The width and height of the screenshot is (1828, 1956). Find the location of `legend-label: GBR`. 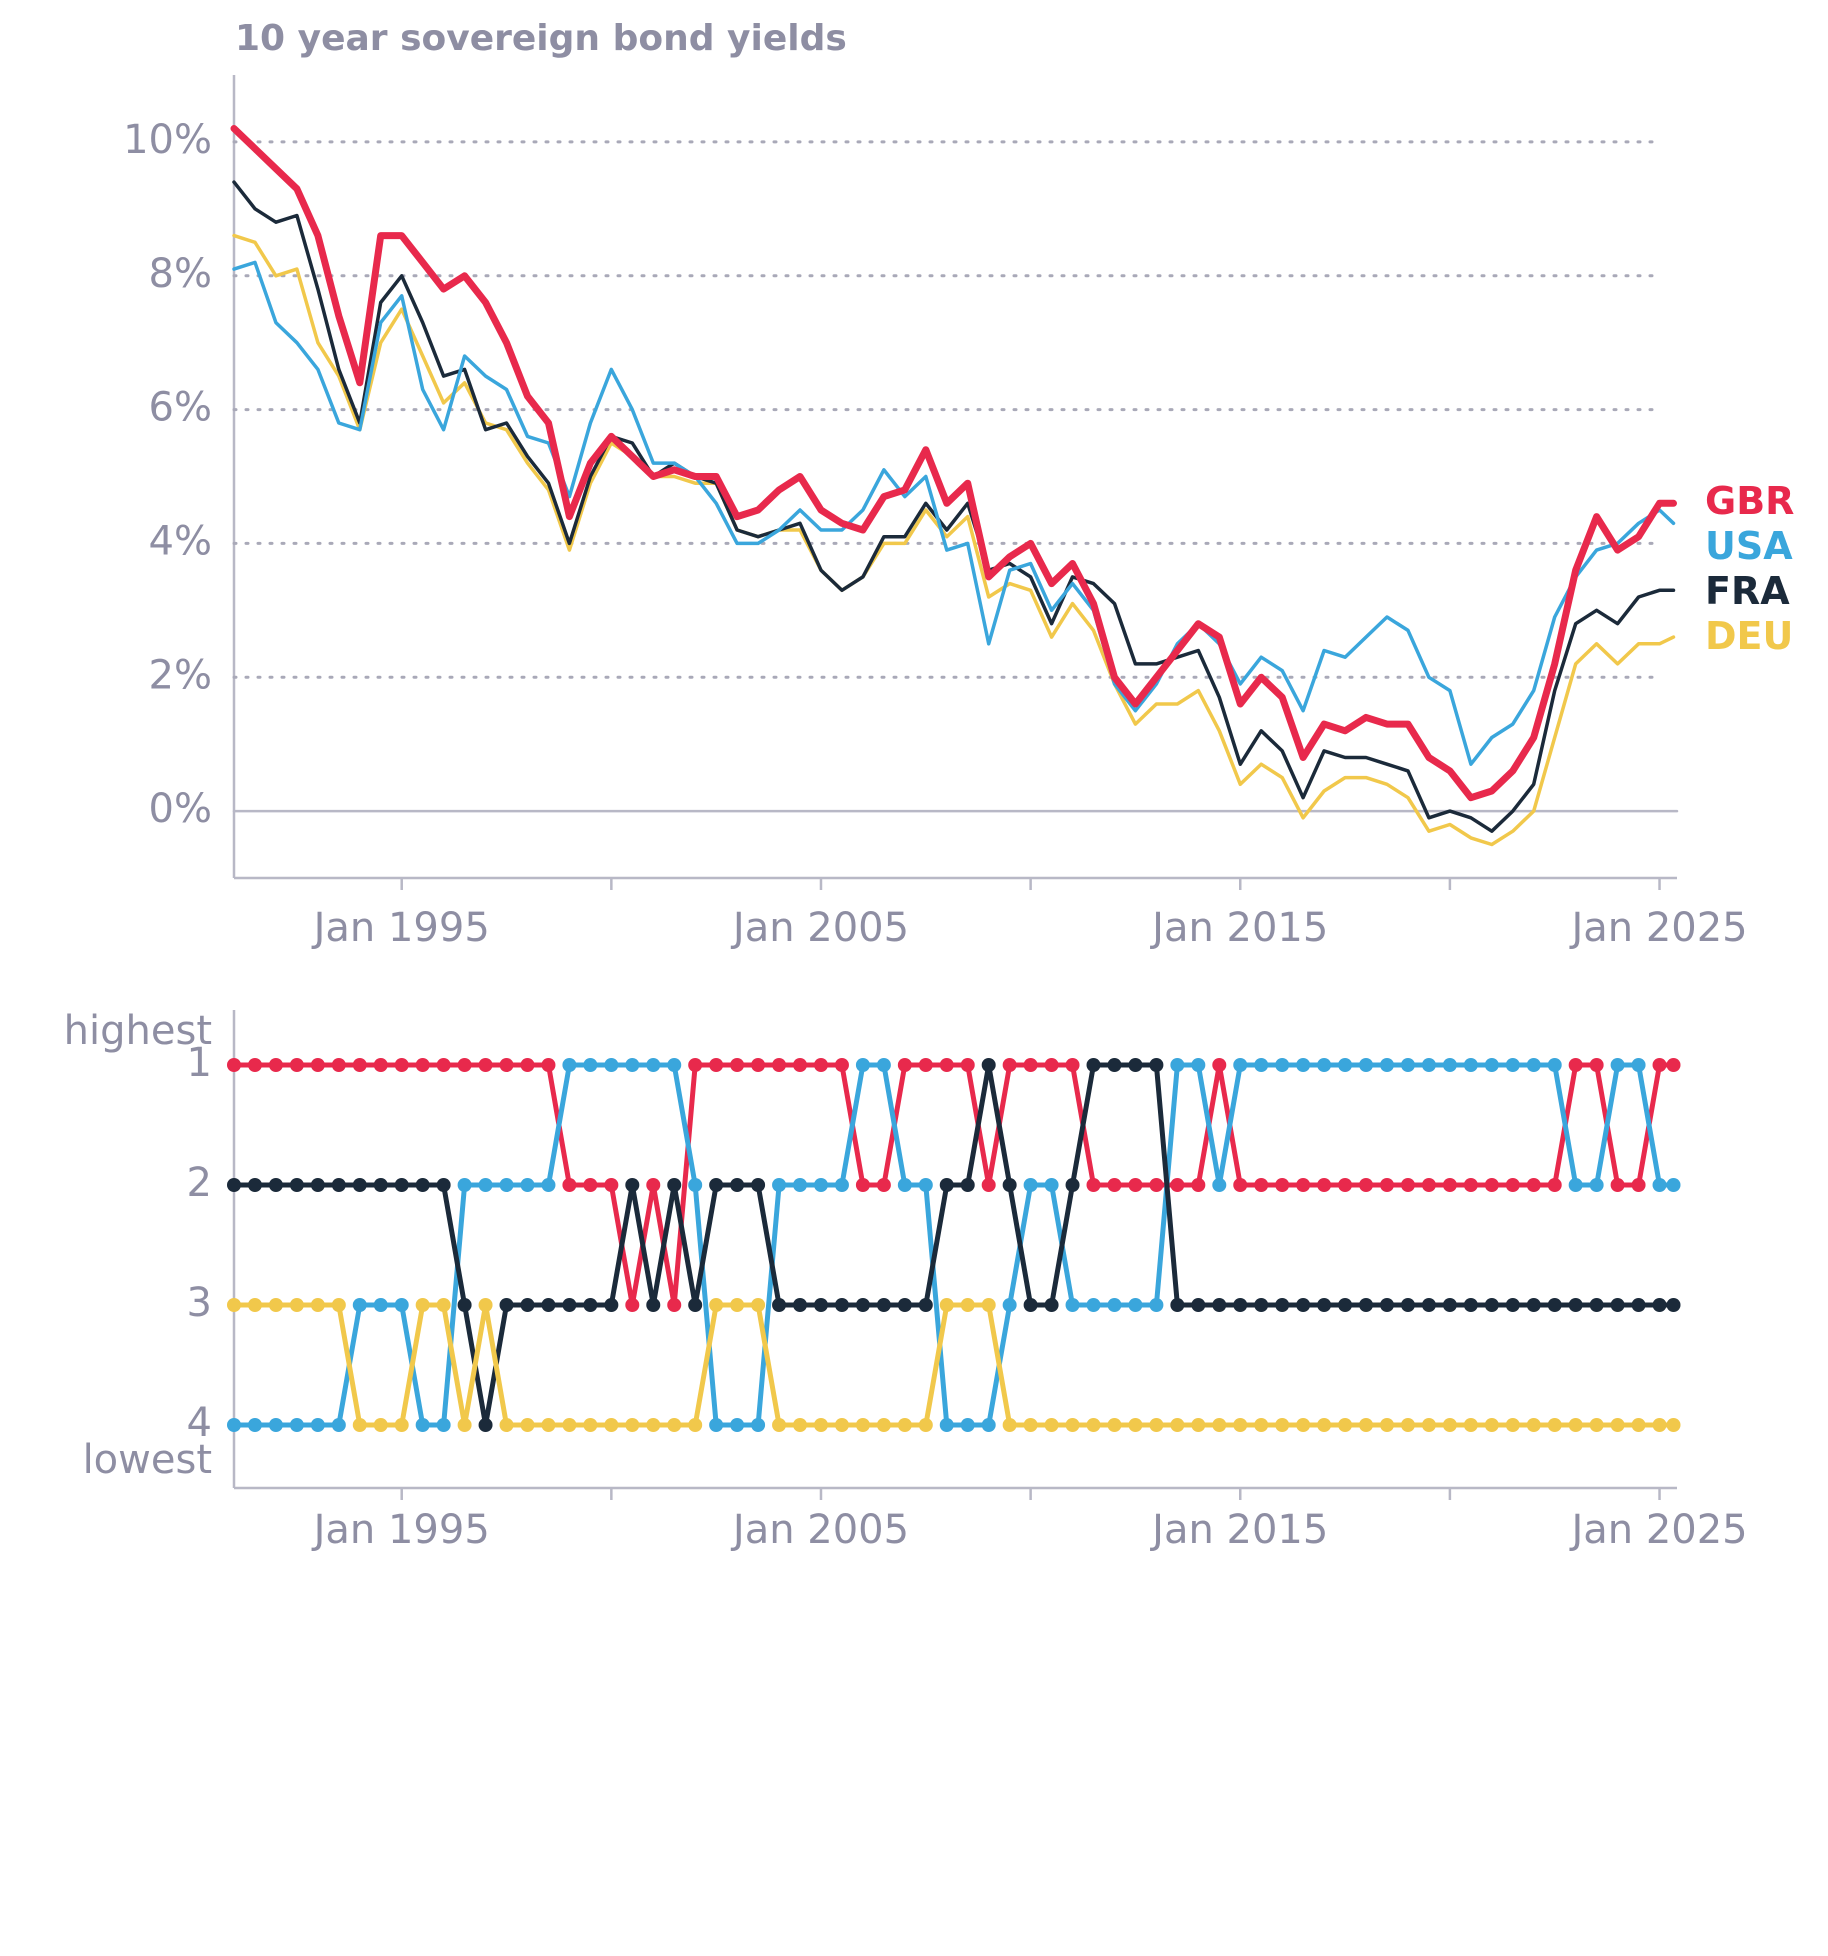

legend-label: GBR is located at coordinates (1749, 501).